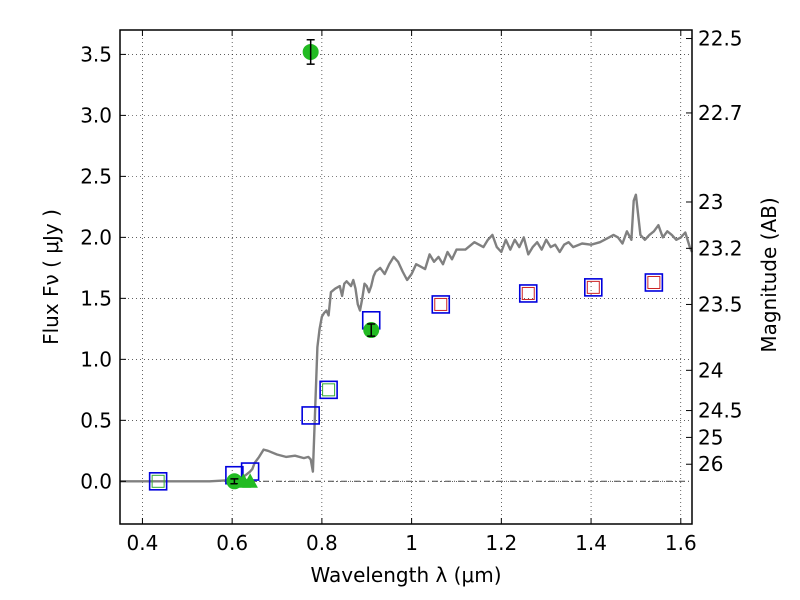 Image resolution: width=800 pixels, height=600 pixels. I want to click on y-axis: 0.0 0.5 1.0 1.5 2.0 2.5 3.0 3.5, so click(103, 267).